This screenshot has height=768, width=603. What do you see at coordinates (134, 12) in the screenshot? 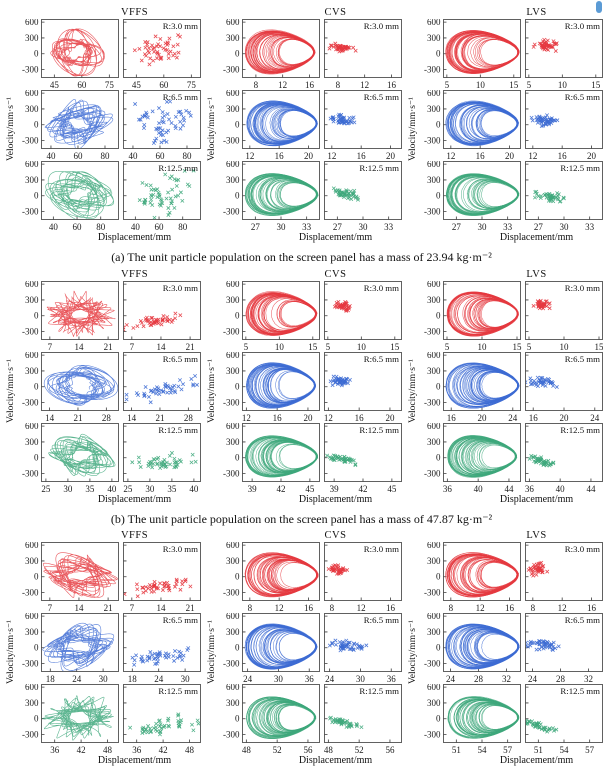
I see `group-title: VFFS` at bounding box center [134, 12].